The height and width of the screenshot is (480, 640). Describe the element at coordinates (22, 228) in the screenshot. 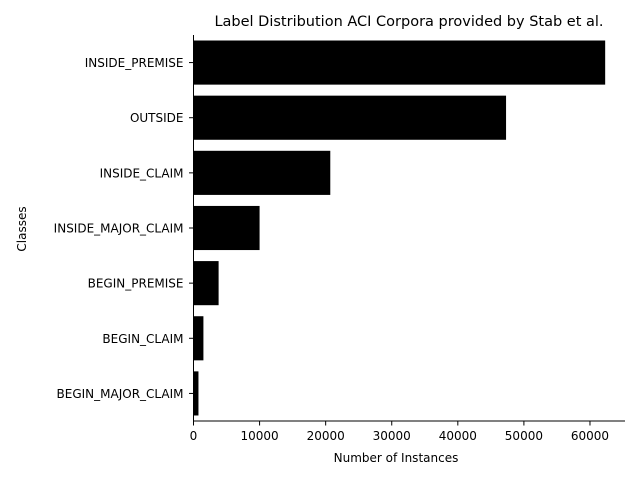

I see `y-axis-label: Classes` at that location.